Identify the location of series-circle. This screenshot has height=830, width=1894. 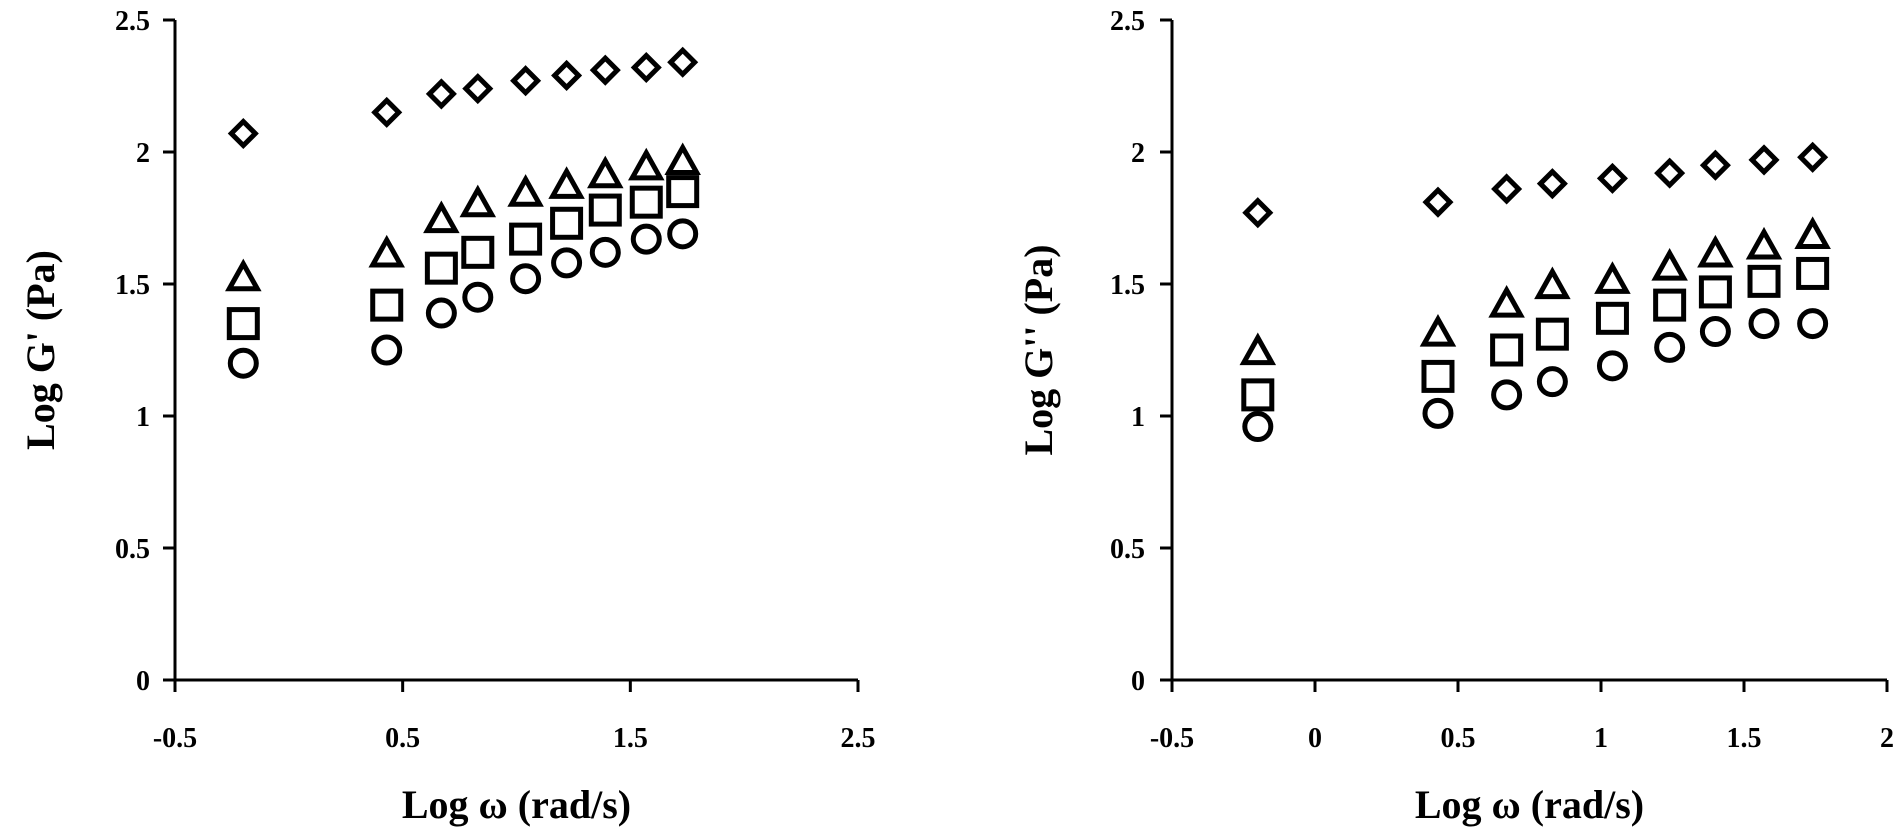
(1535, 375).